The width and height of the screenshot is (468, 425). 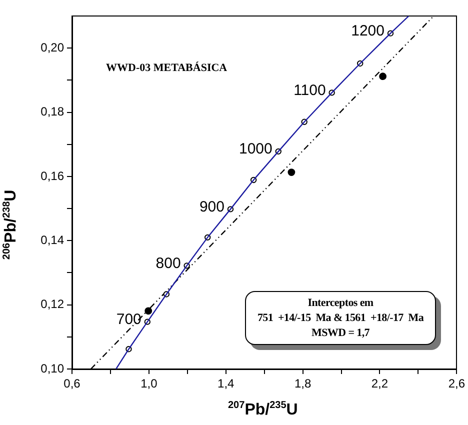 I want to click on x-tick-label: 1,4, so click(x=226, y=383).